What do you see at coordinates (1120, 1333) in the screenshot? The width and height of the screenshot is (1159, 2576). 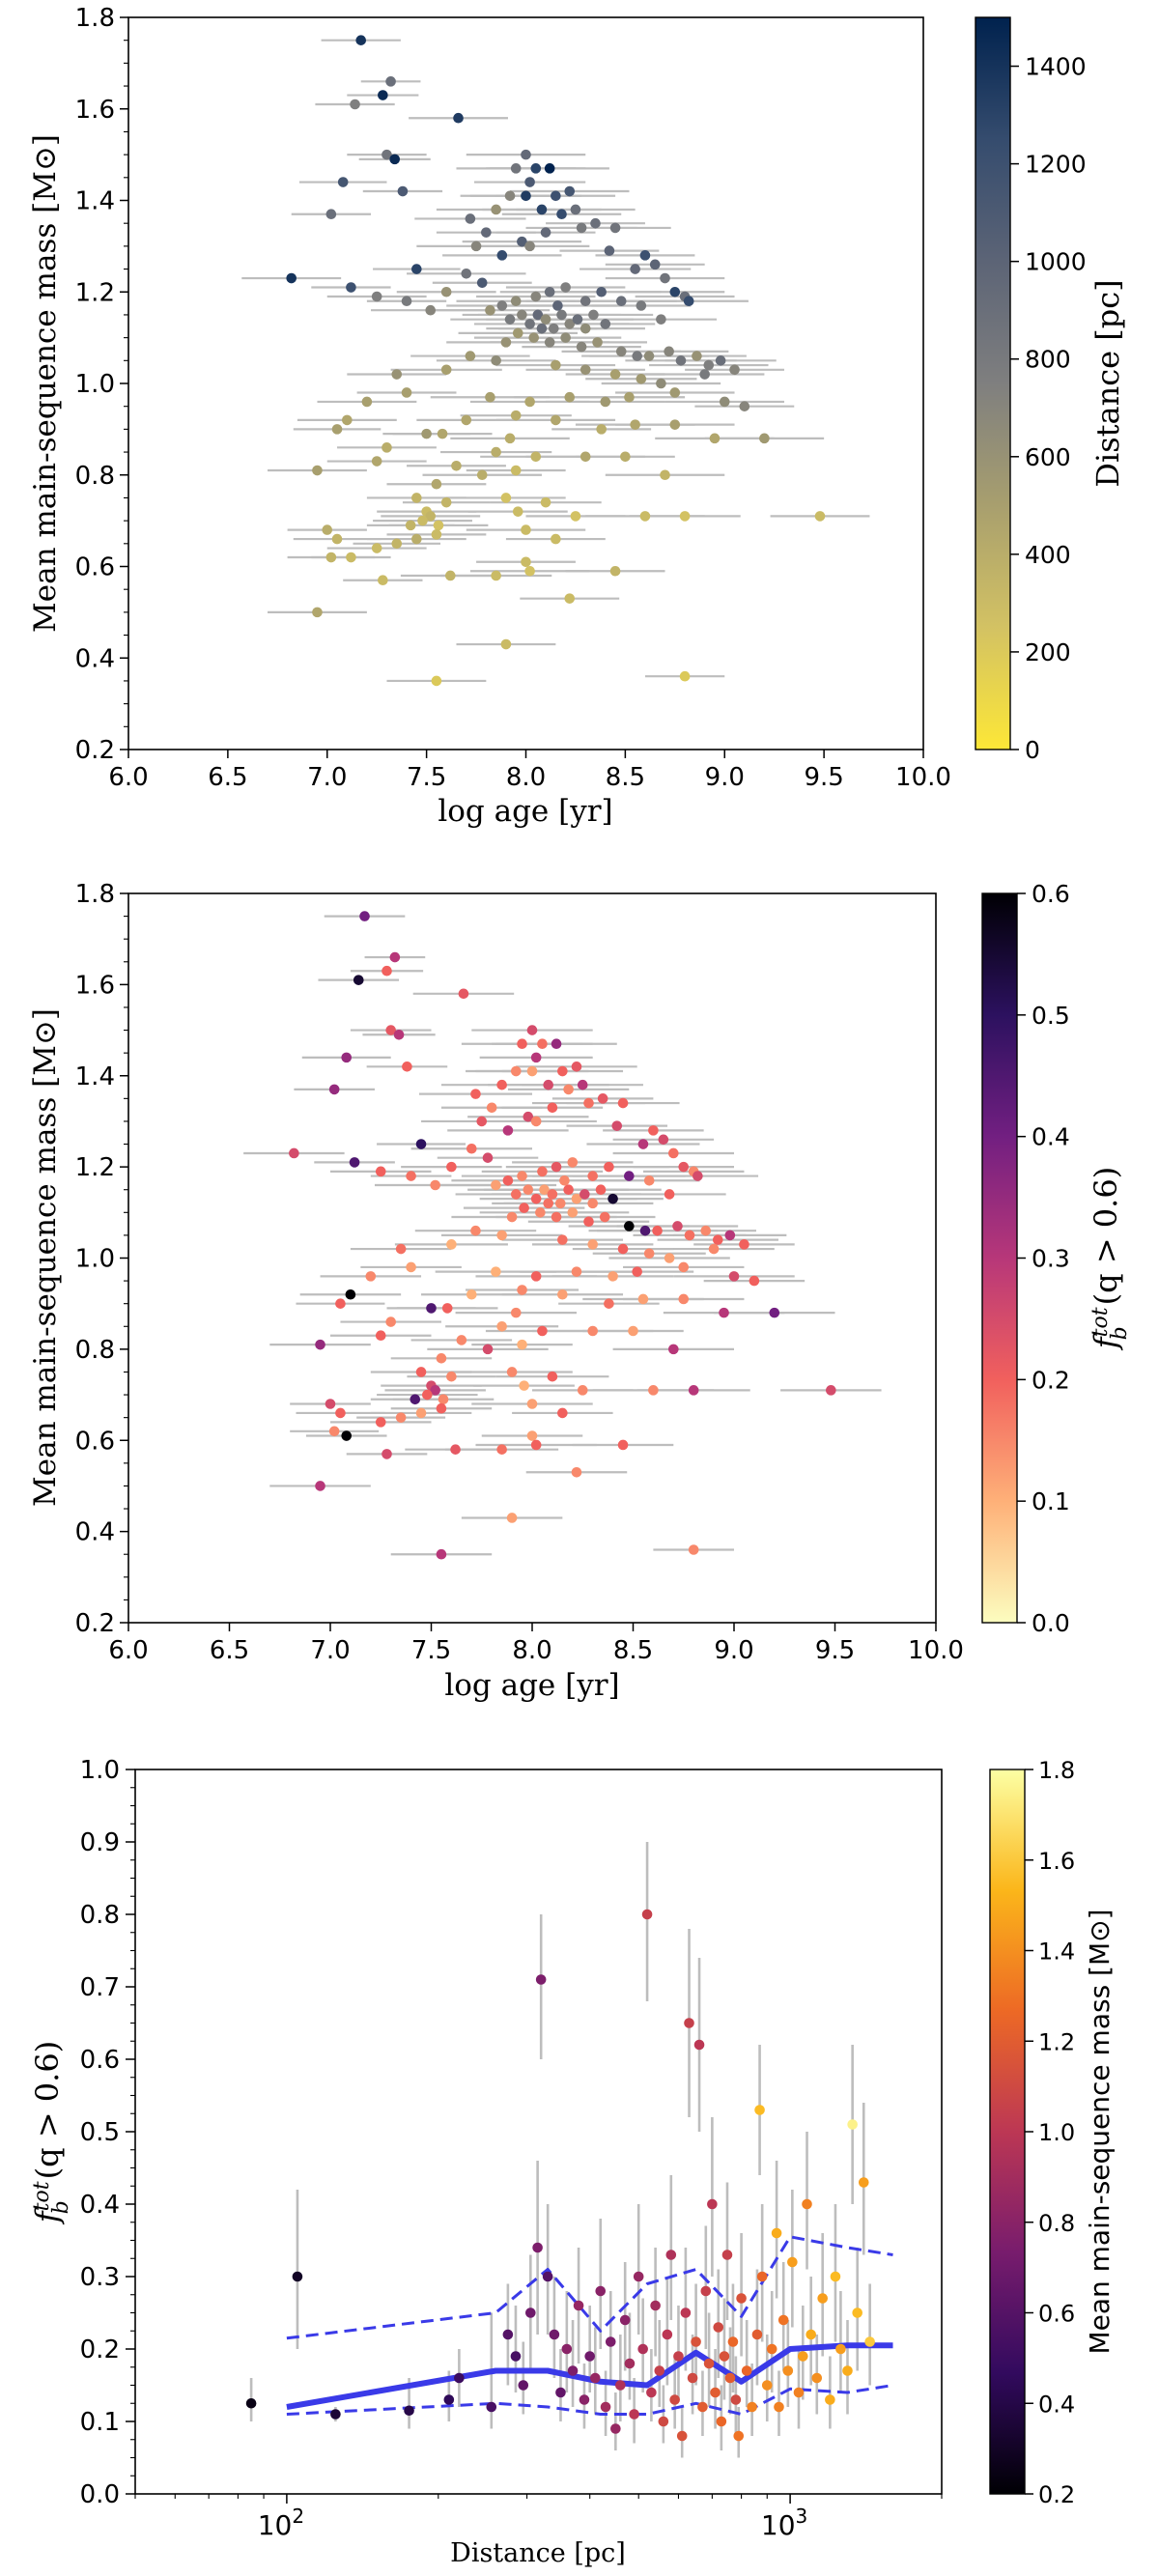 I see `colorbar-label-sub: b` at bounding box center [1120, 1333].